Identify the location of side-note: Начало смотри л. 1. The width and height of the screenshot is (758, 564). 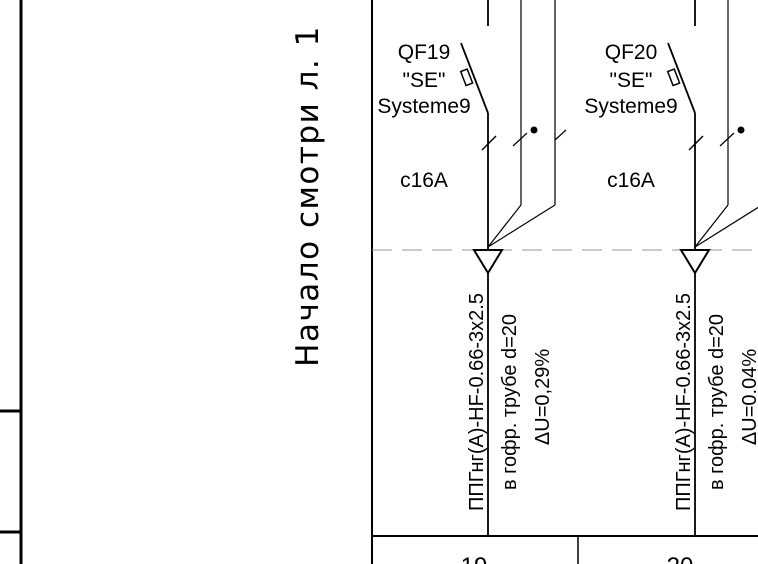
(308, 196).